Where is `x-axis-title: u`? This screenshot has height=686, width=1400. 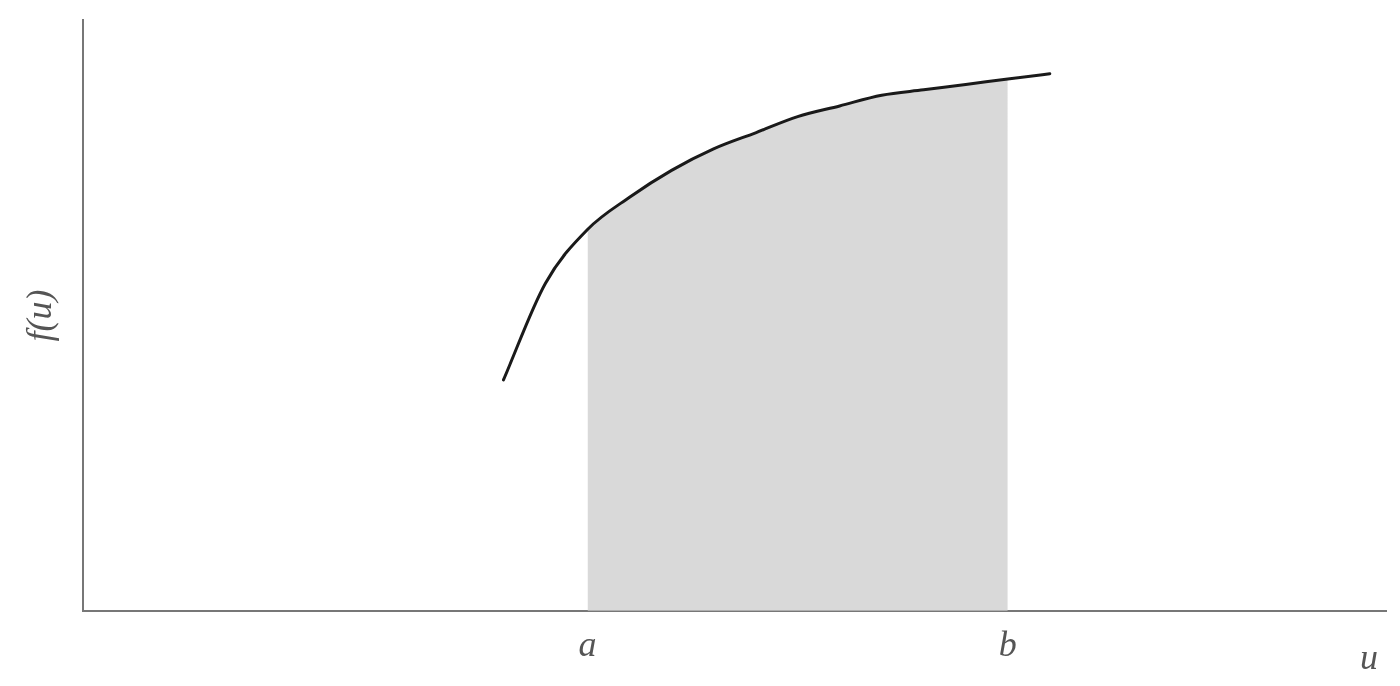
x-axis-title: u is located at coordinates (1369, 657).